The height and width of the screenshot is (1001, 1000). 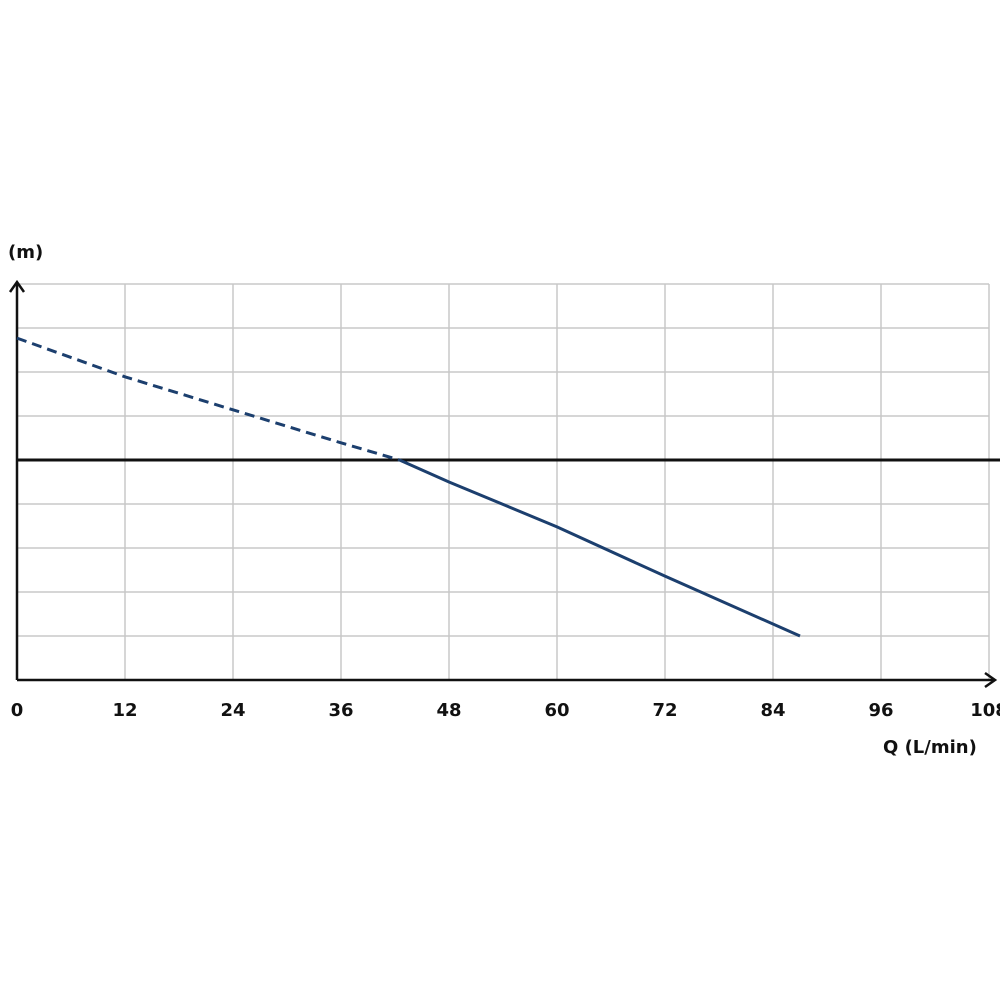 I want to click on y-axis-arrow, so click(x=17, y=286).